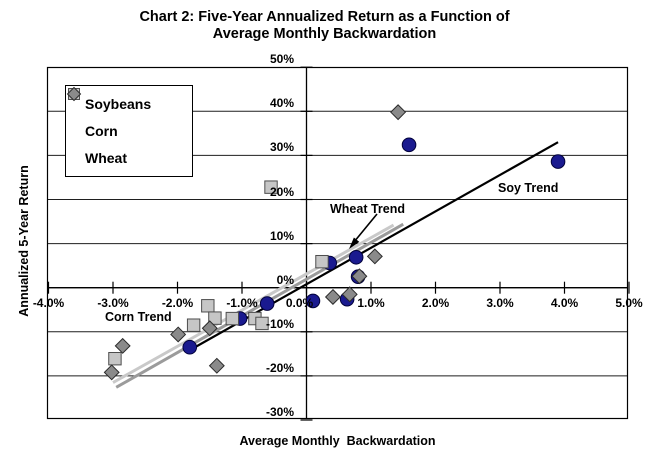 The height and width of the screenshot is (463, 649). What do you see at coordinates (281, 103) in the screenshot?
I see `y-tick-label: 40%` at bounding box center [281, 103].